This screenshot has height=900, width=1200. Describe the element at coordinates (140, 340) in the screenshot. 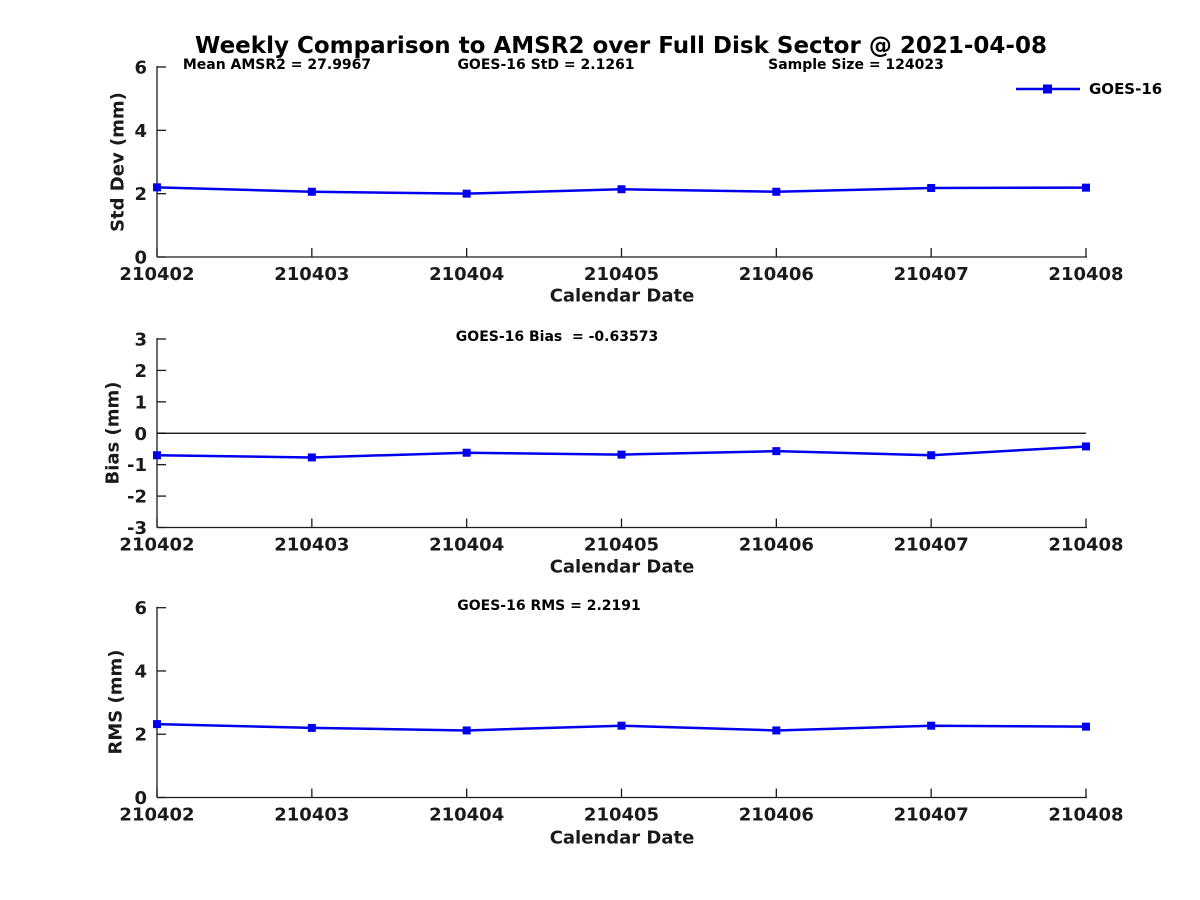

I see `y-tick-label: 3` at that location.